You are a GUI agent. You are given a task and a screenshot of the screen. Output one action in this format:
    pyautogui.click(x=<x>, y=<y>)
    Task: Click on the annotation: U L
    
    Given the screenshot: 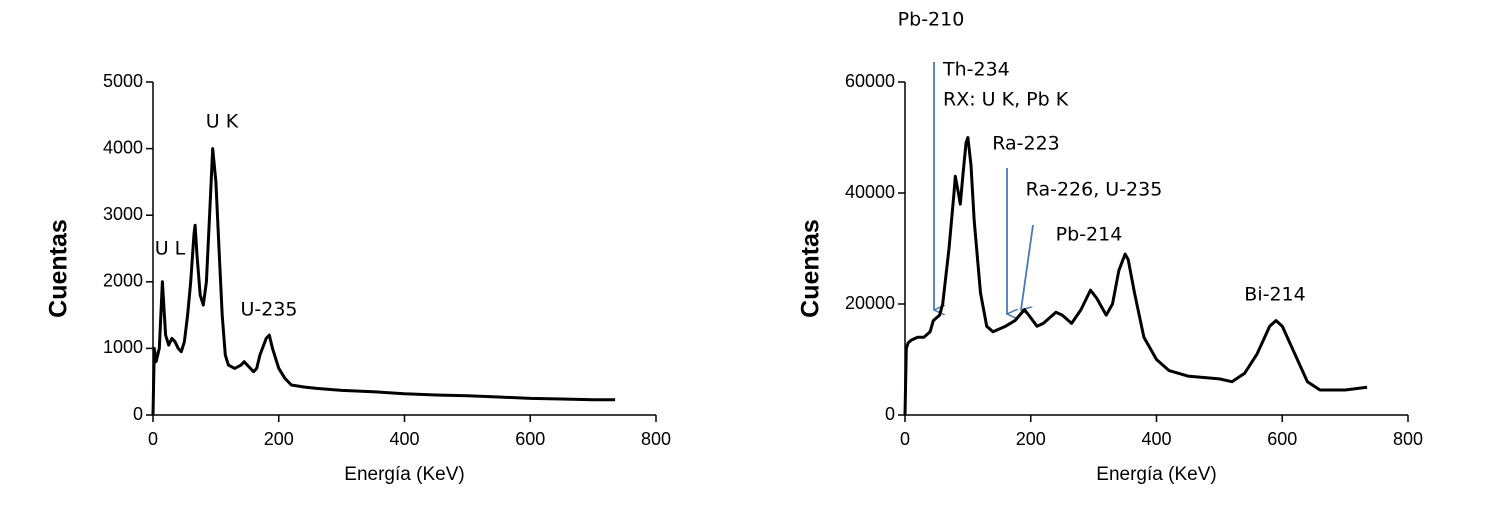 What is the action you would take?
    pyautogui.click(x=170, y=249)
    